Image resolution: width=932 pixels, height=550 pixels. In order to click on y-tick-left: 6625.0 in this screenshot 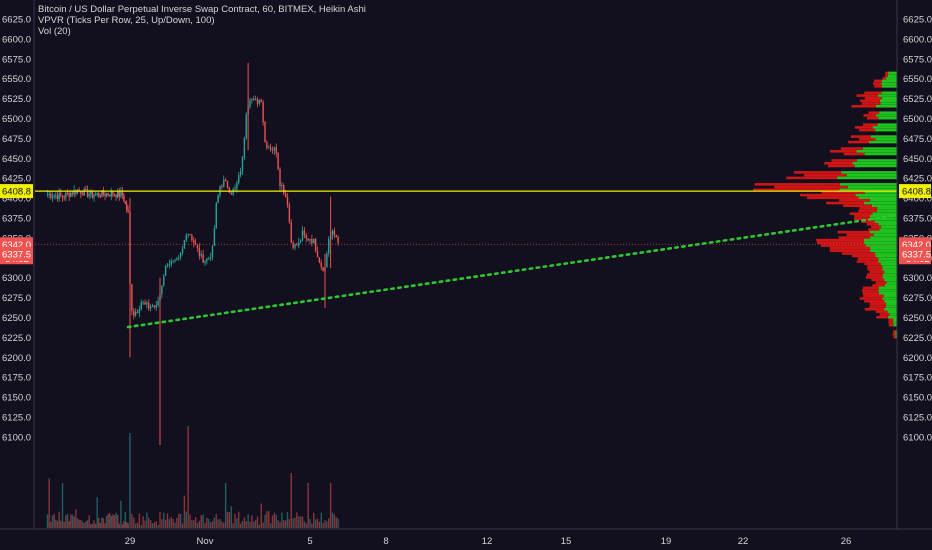, I will do `click(16, 20)`.